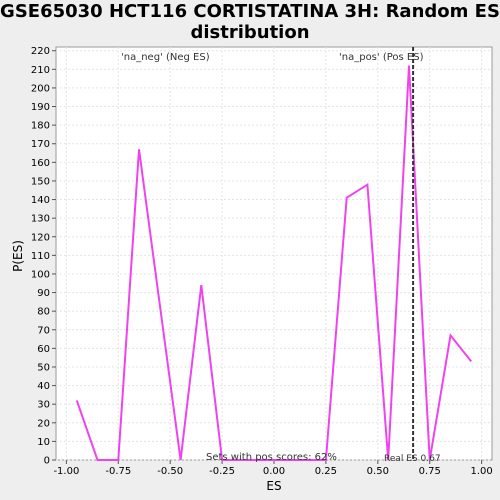 This screenshot has height=500, width=500. I want to click on neg-es-label: 'na_neg' (Neg ES), so click(165, 57).